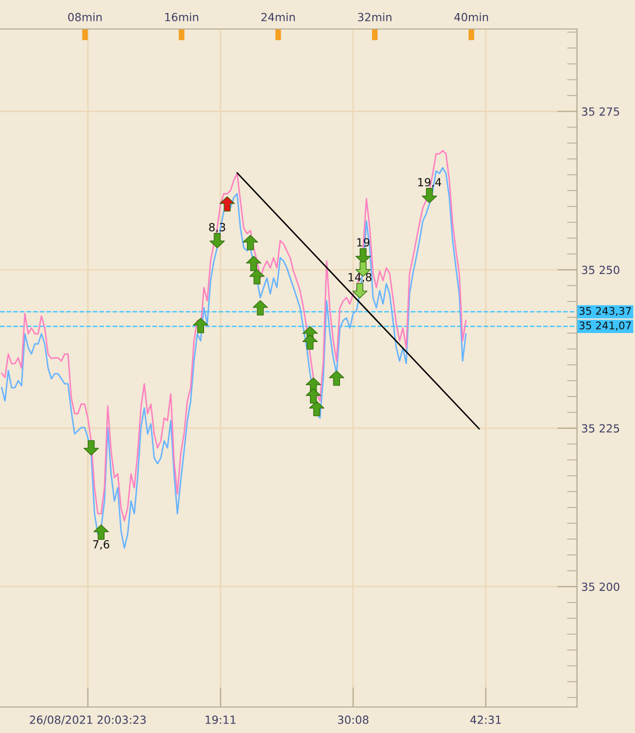 The width and height of the screenshot is (635, 733). I want to click on x2-tick-label: 24min, so click(278, 17).